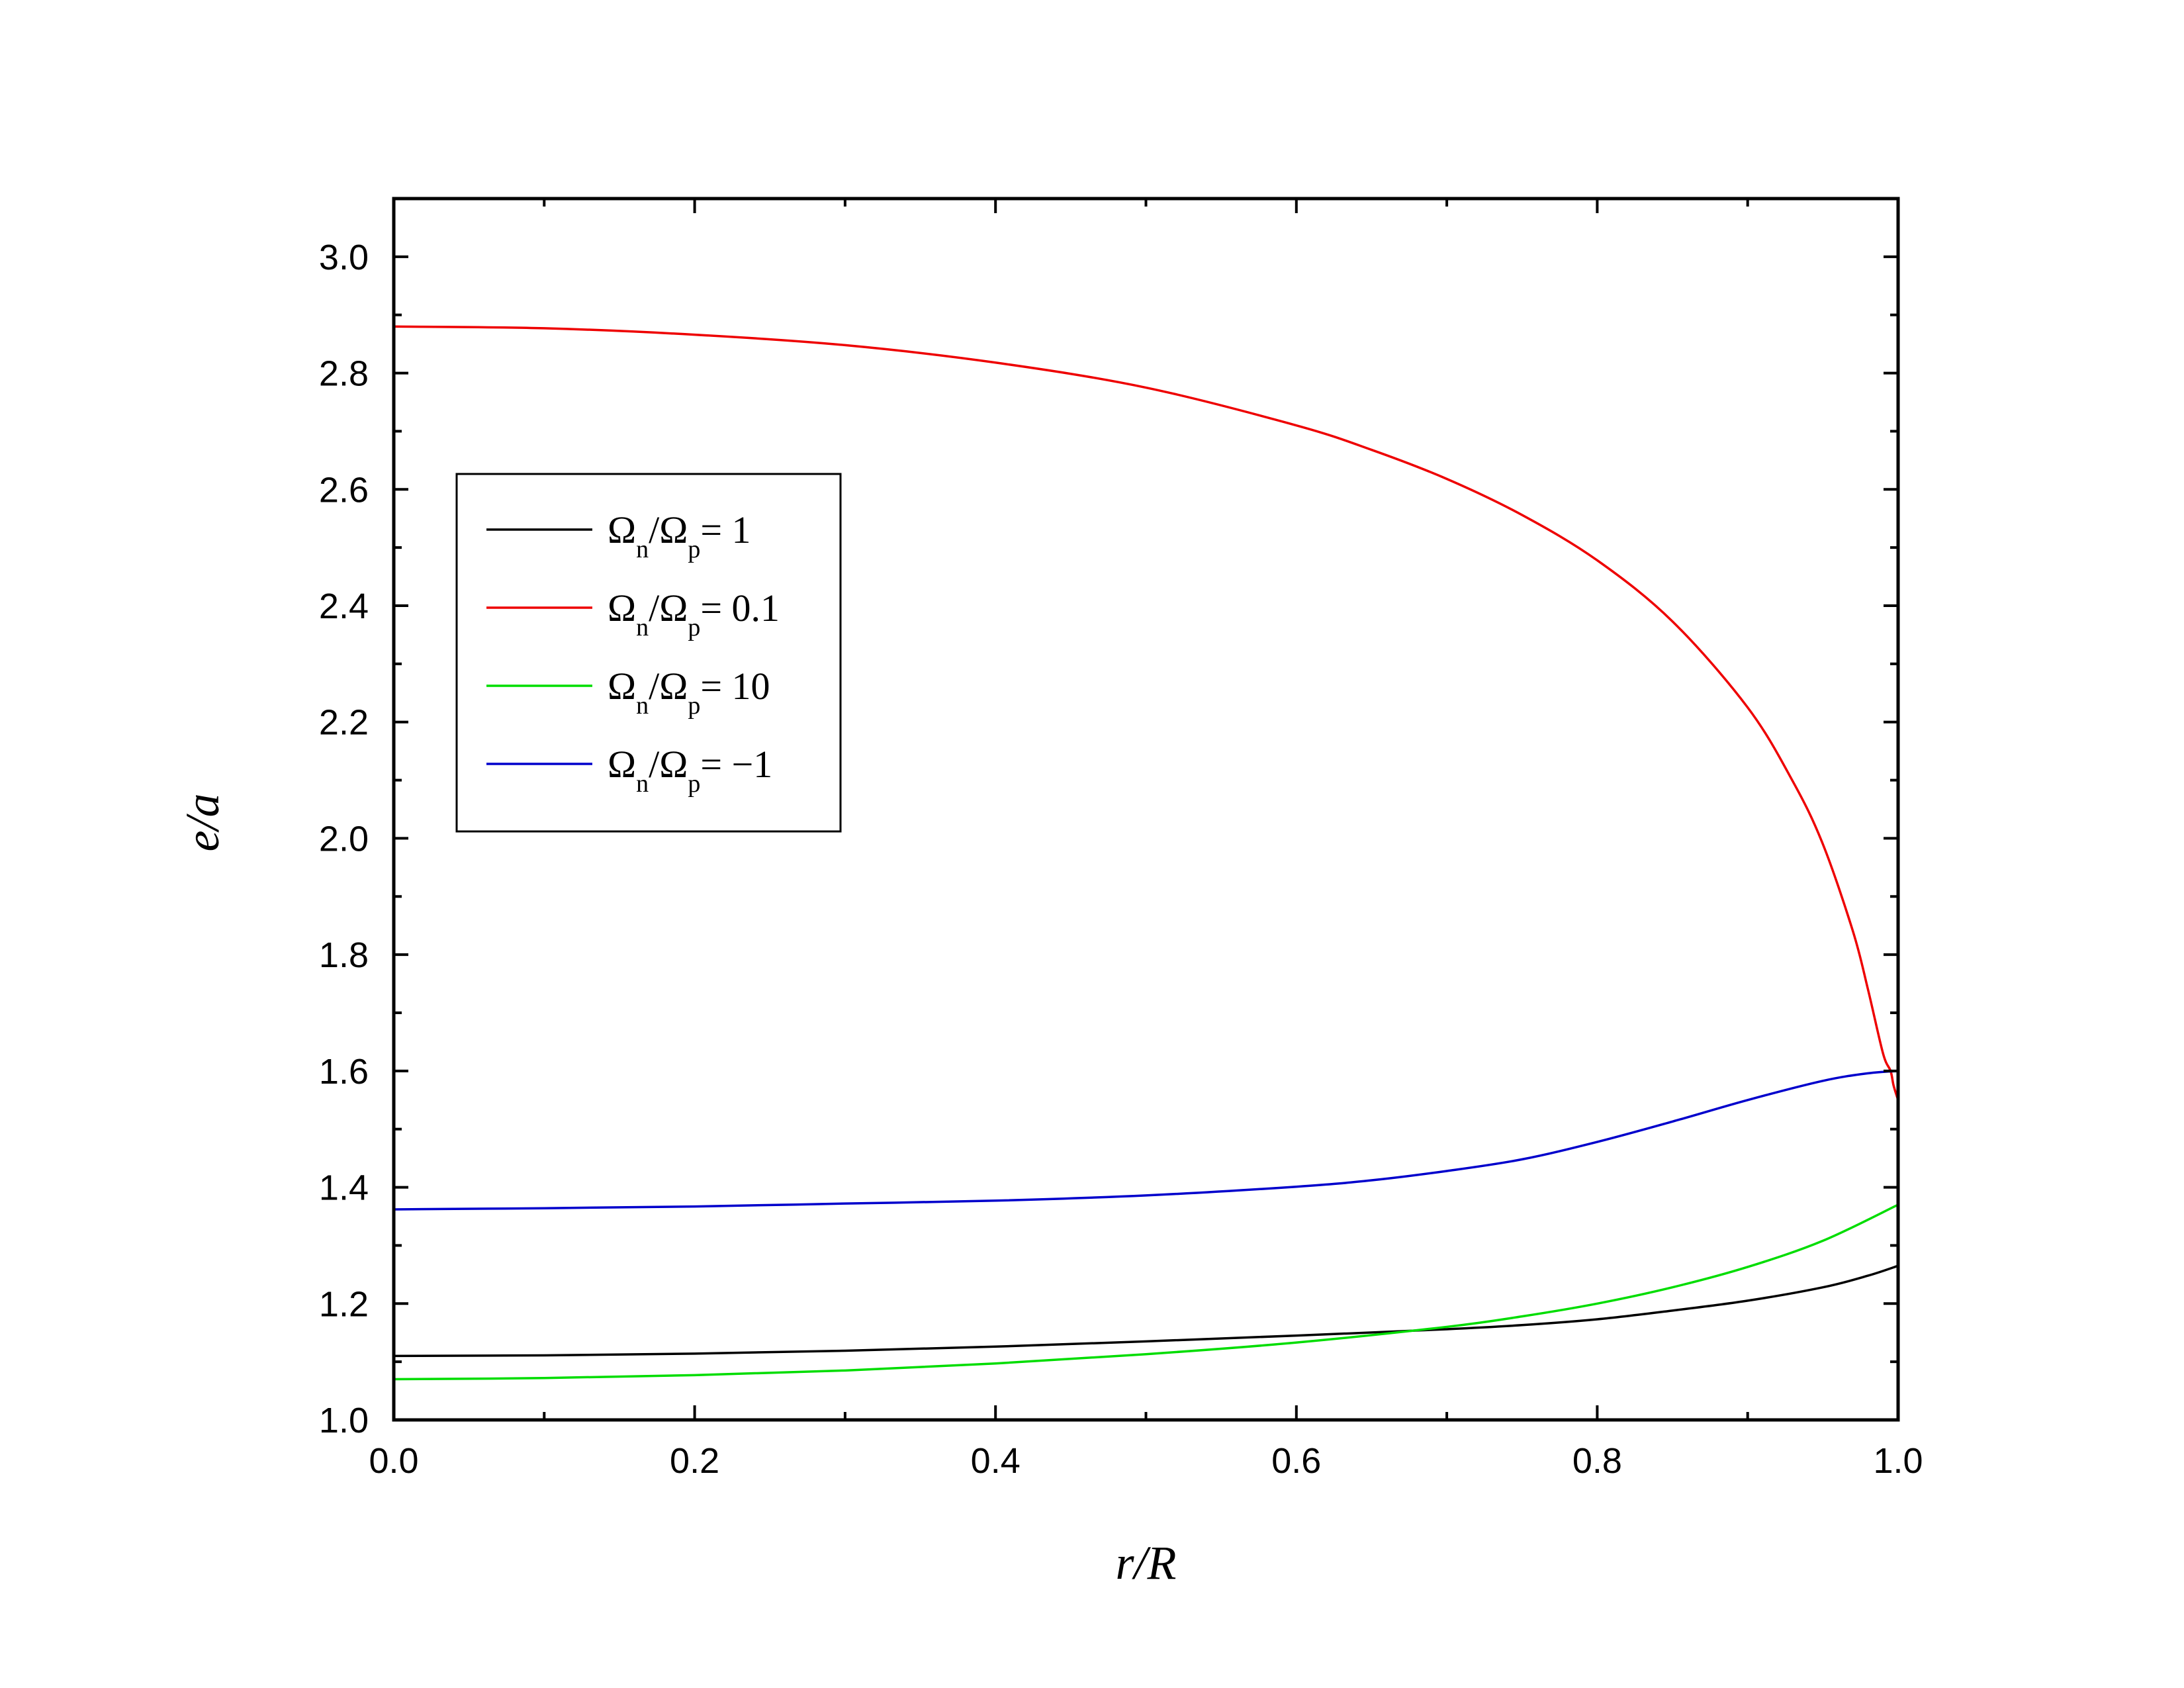 This screenshot has height=1688, width=2184. What do you see at coordinates (344, 1304) in the screenshot?
I see `y-tick-label: 1.2` at bounding box center [344, 1304].